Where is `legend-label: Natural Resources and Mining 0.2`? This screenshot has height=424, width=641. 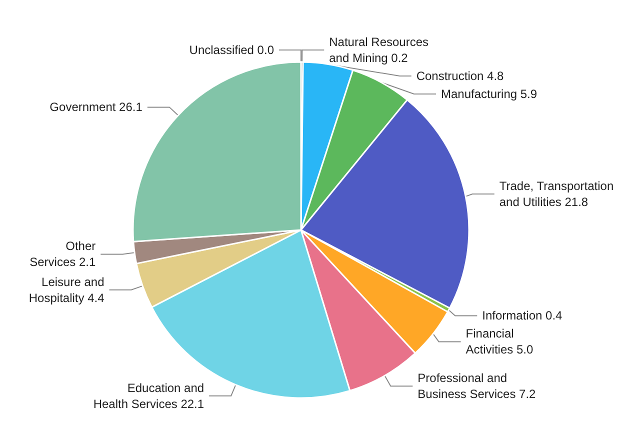
legend-label: Natural Resources and Mining 0.2 is located at coordinates (379, 50).